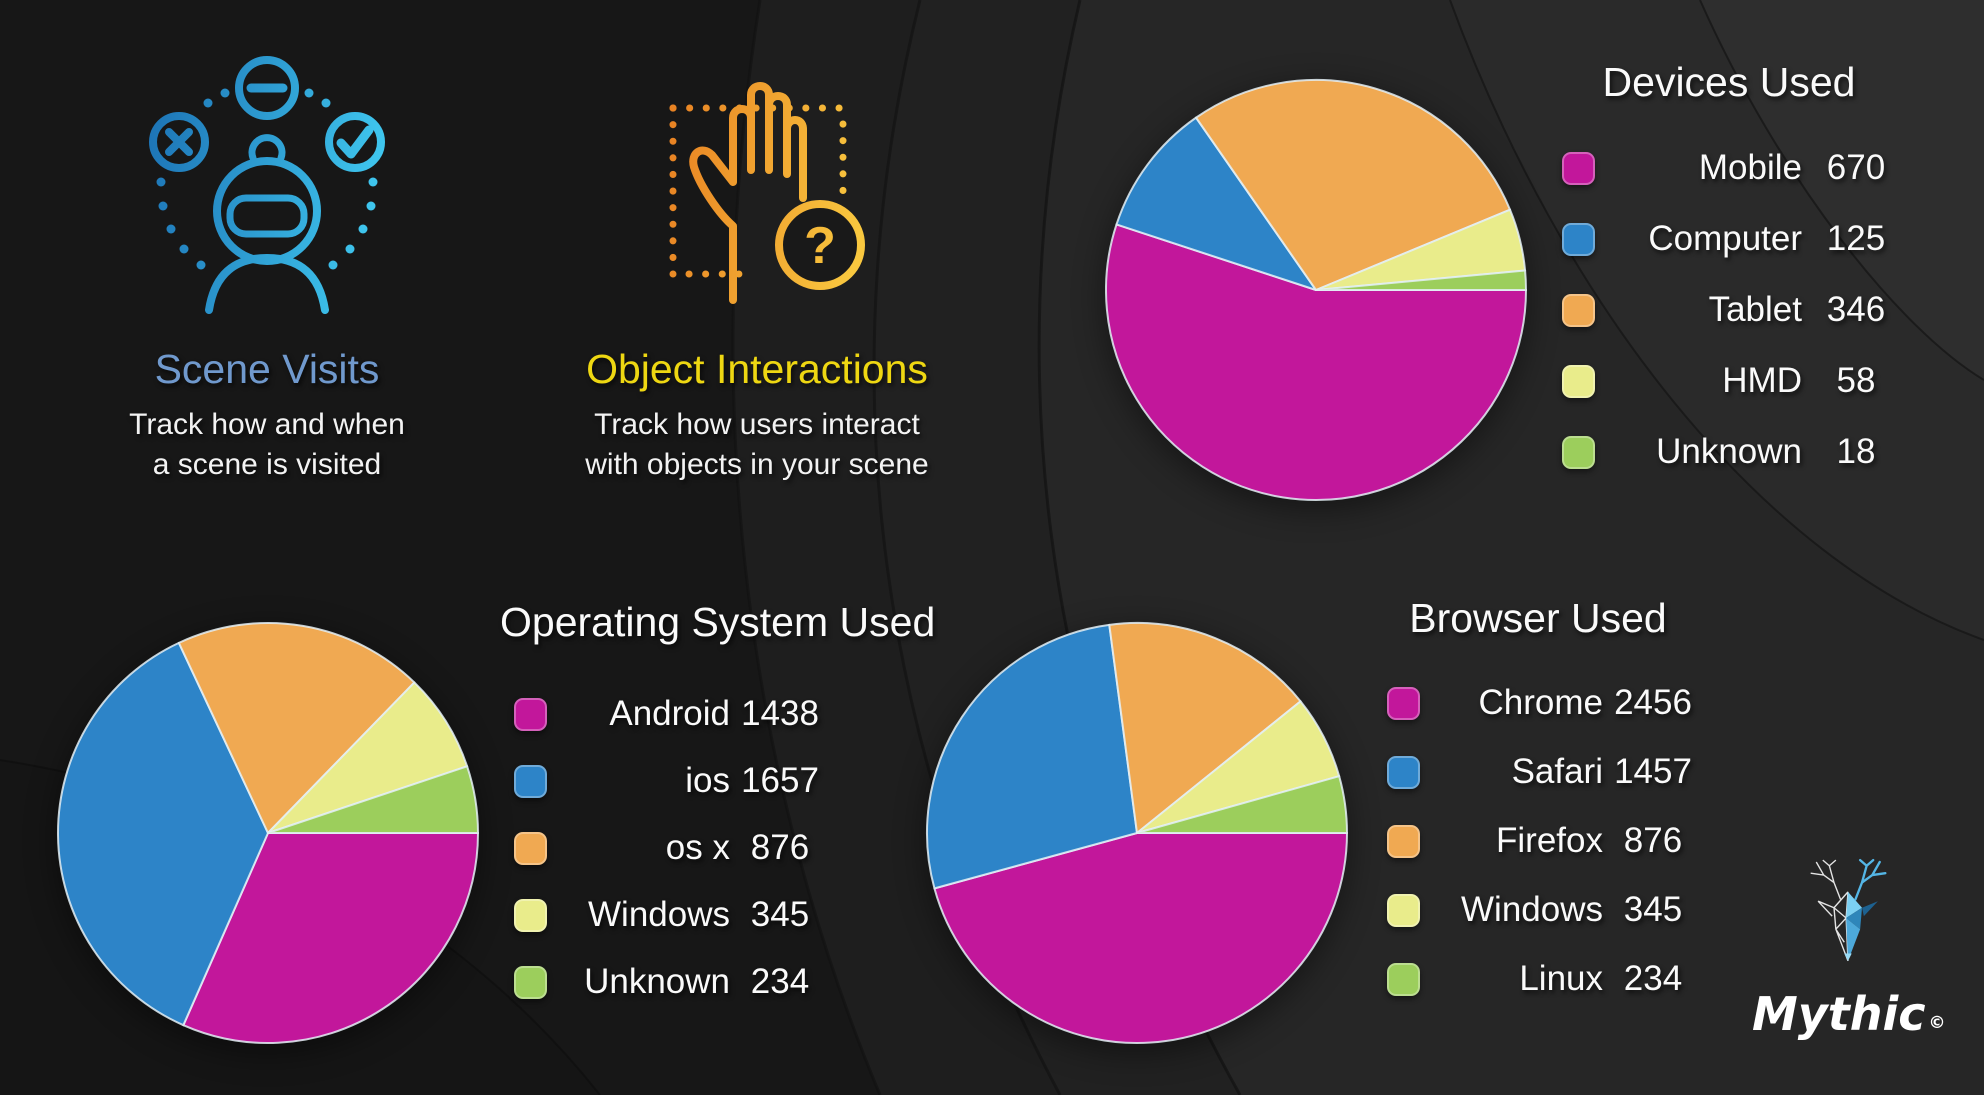 The image size is (1984, 1095). I want to click on hand-question-icon: ?, so click(767, 193).